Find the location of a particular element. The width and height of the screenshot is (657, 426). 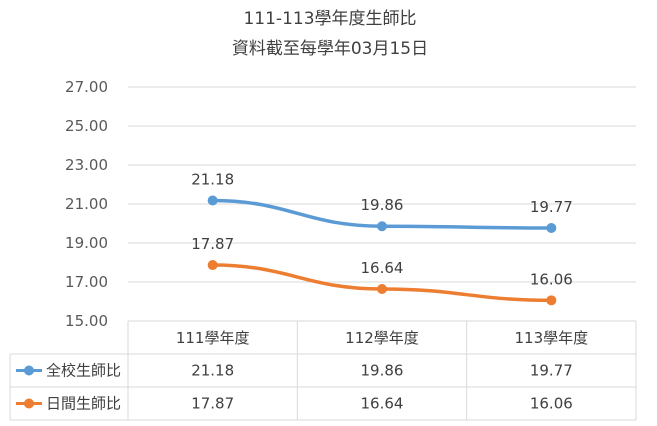

table-cell: 16.06 is located at coordinates (551, 404).